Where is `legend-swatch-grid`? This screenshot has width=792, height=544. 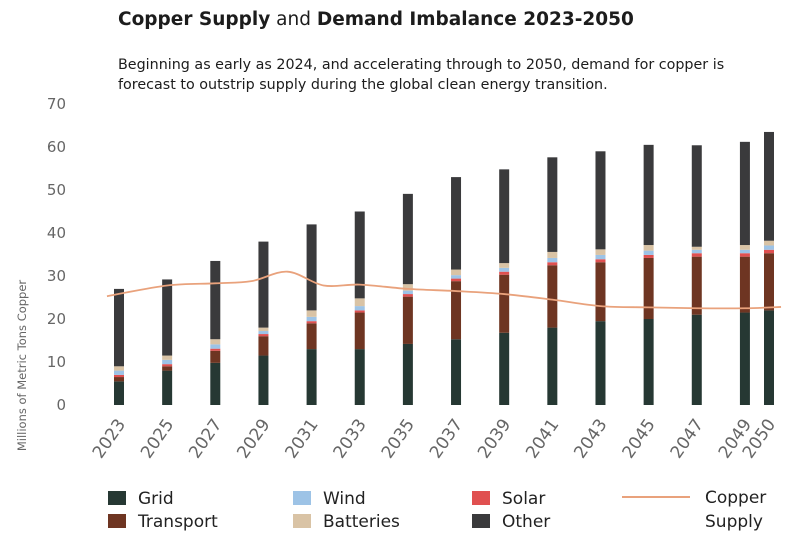
legend-swatch-grid is located at coordinates (117, 498).